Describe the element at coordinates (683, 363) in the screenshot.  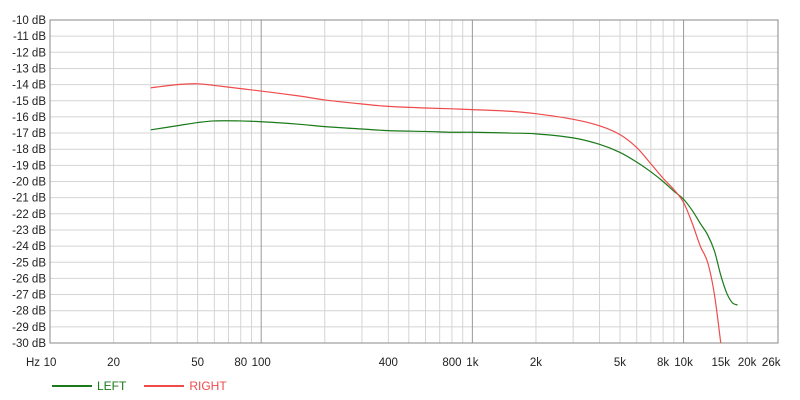
I see `x-tick-label: 10k` at that location.